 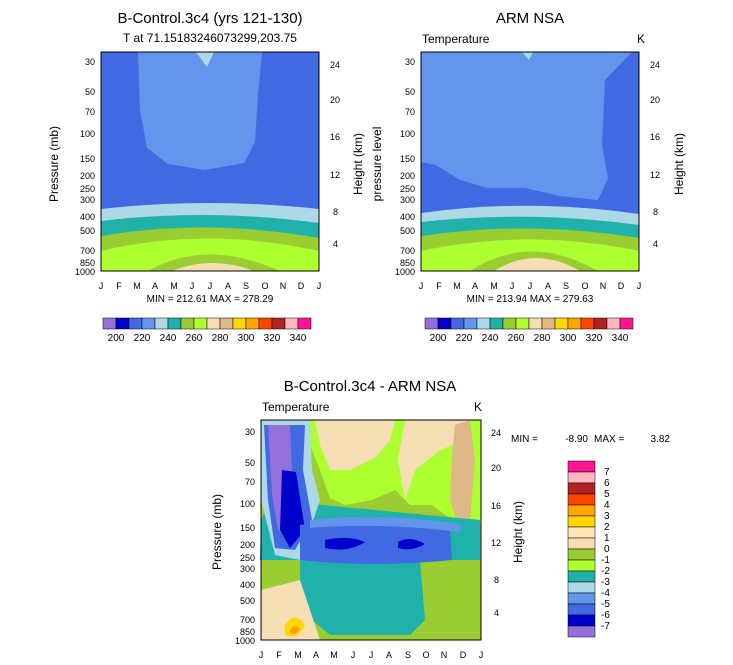 What do you see at coordinates (246, 286) in the screenshot?
I see `model-x-tick: S` at bounding box center [246, 286].